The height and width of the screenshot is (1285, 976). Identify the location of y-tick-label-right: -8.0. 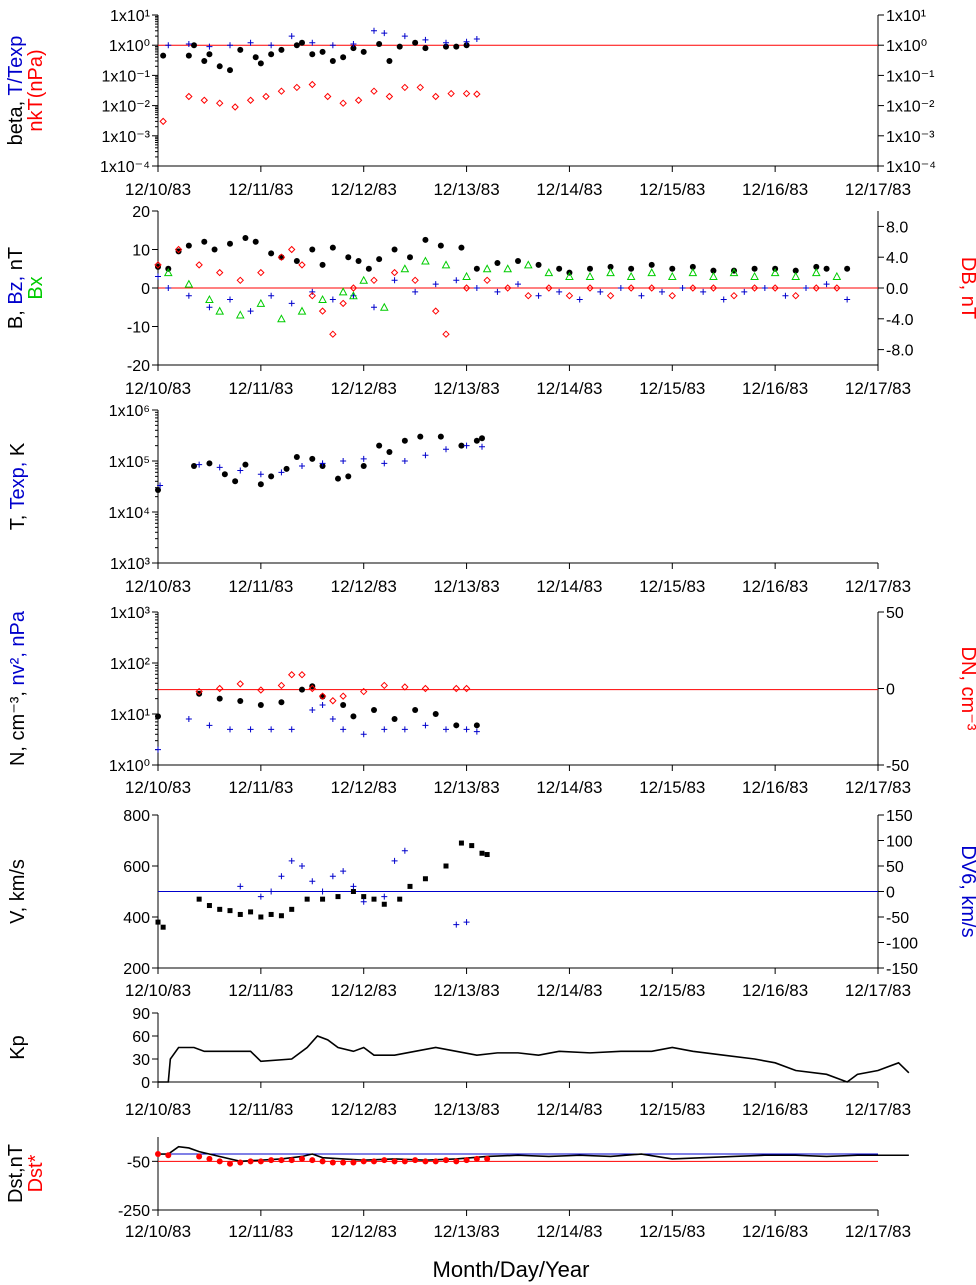
(900, 351).